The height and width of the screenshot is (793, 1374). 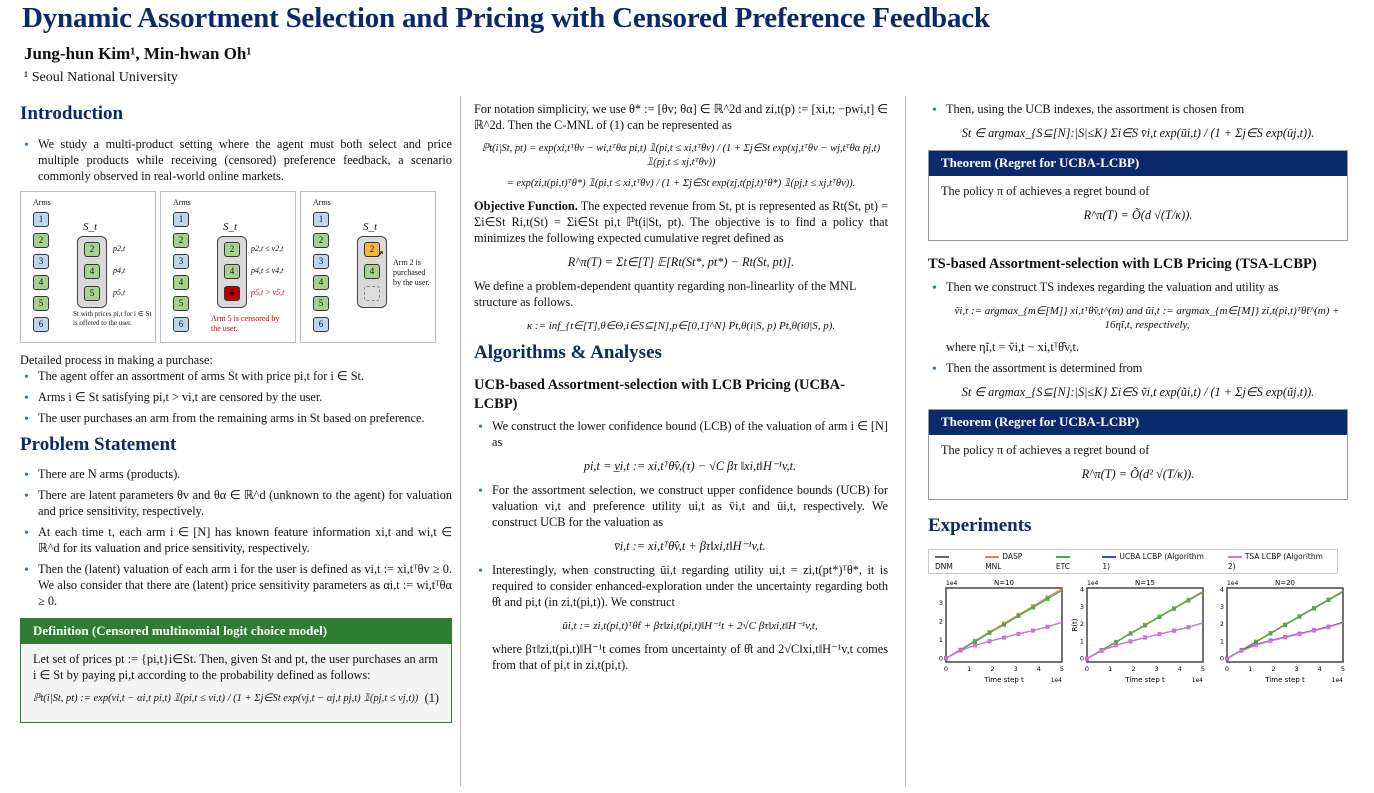 What do you see at coordinates (321, 240) in the screenshot?
I see `arm-box: 2` at bounding box center [321, 240].